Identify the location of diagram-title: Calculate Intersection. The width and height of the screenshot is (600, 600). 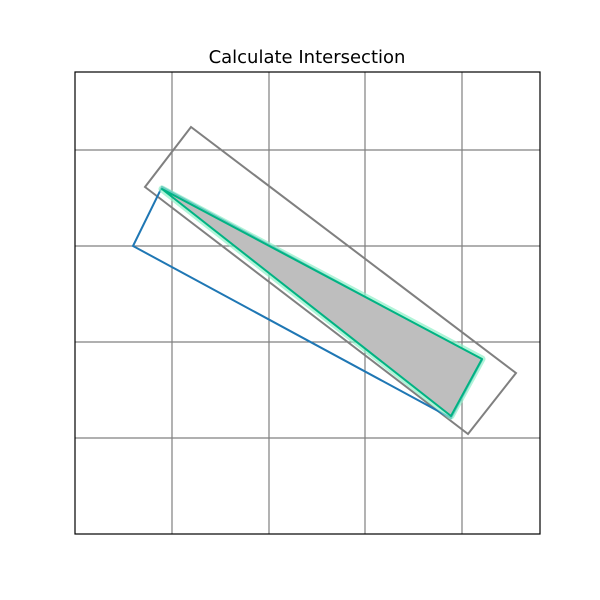
(307, 57).